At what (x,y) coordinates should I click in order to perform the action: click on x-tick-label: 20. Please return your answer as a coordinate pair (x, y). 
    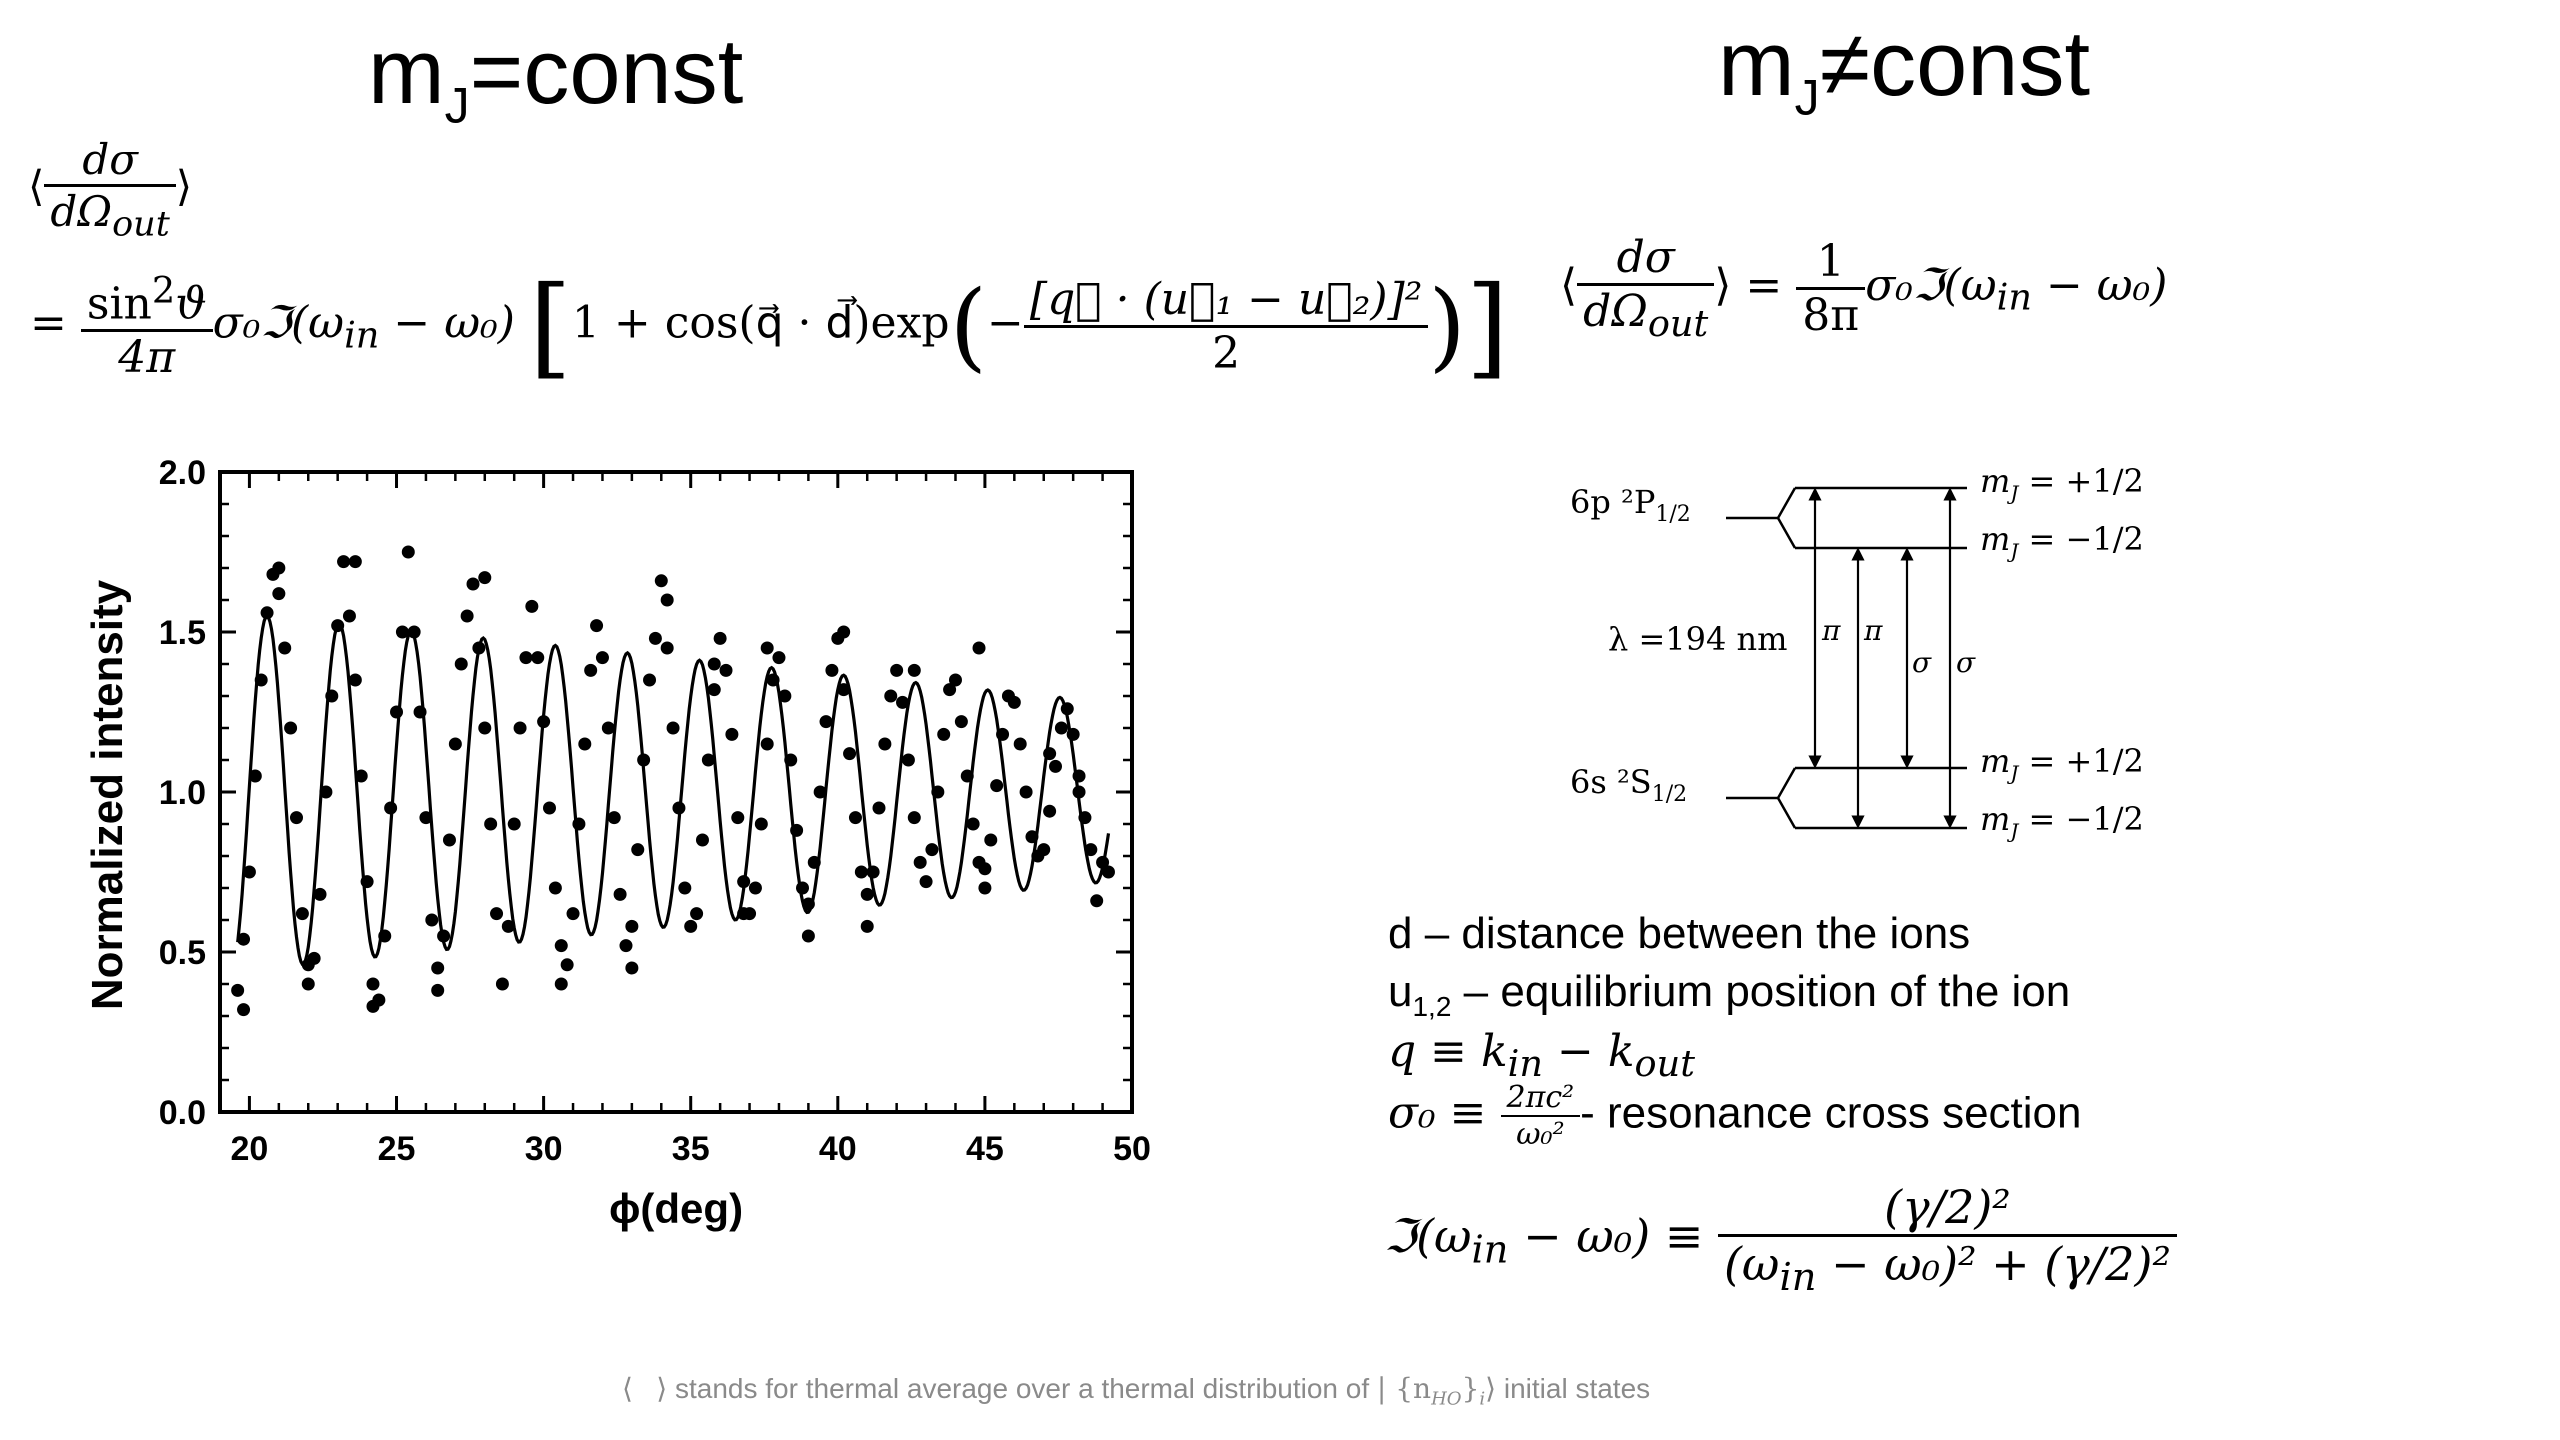
    Looking at the image, I should click on (250, 1149).